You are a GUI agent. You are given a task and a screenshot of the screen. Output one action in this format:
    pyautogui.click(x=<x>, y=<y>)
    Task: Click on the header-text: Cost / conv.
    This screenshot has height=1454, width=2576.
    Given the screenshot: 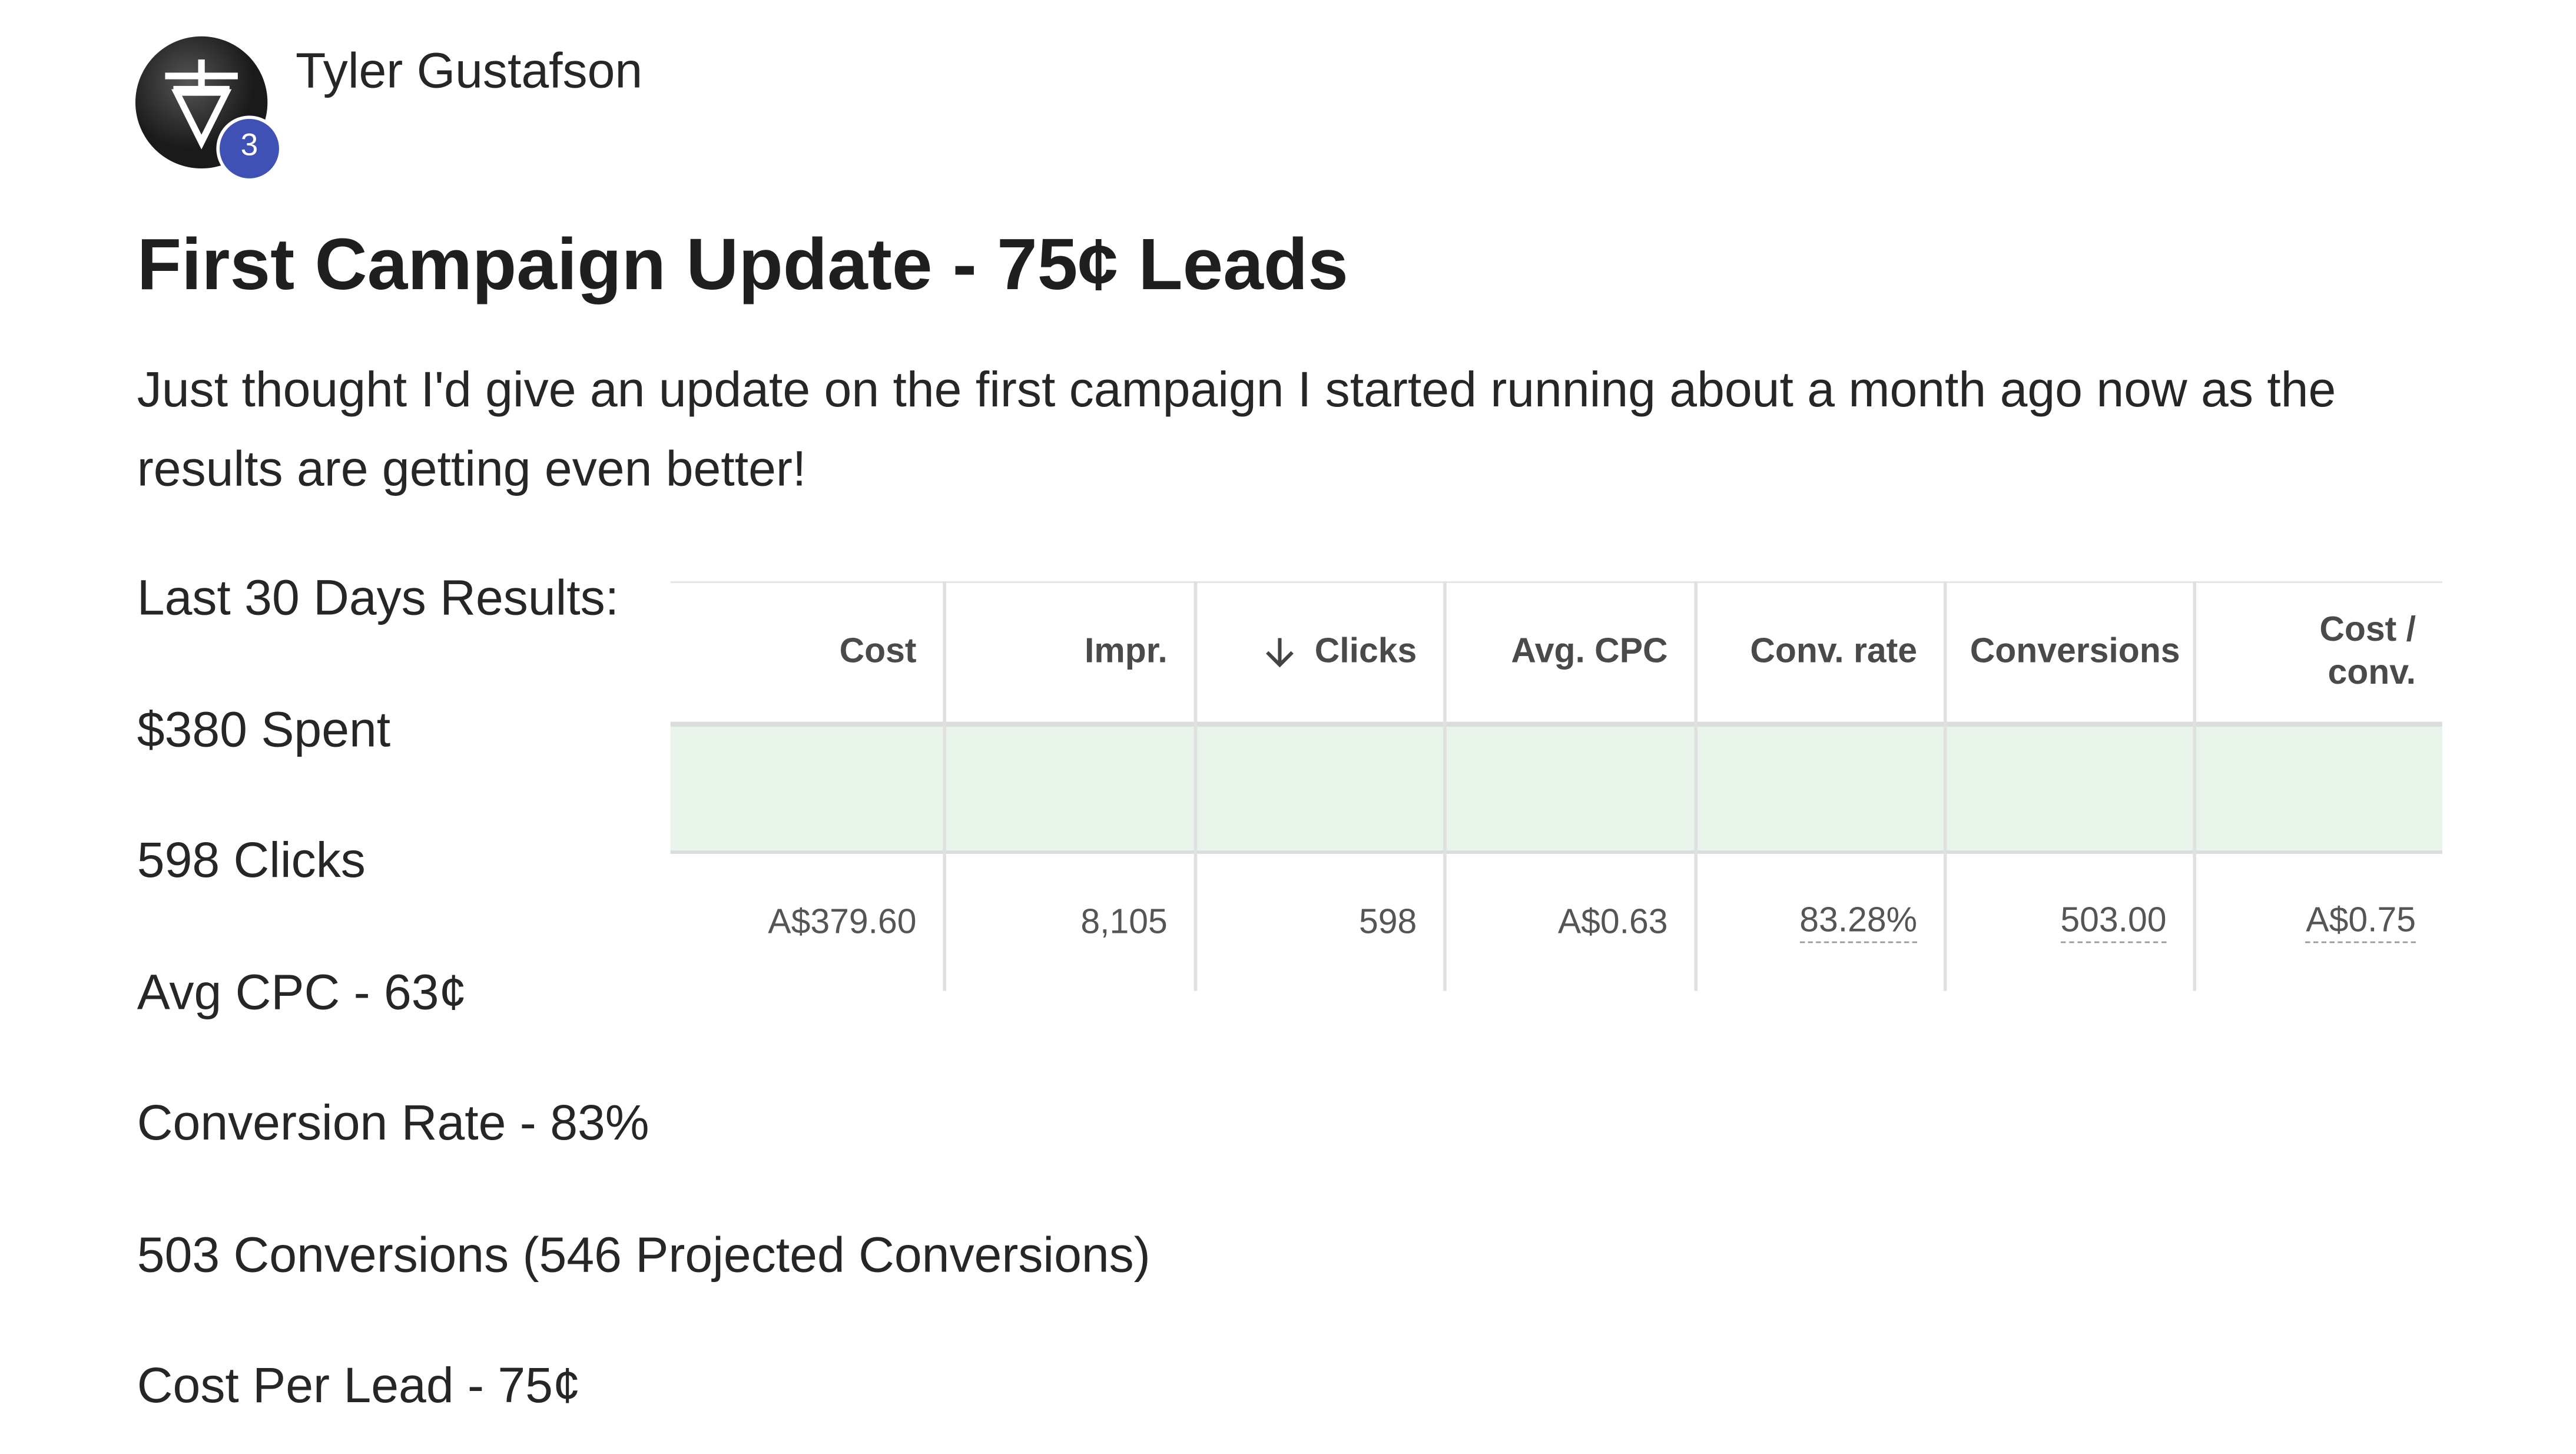 What is the action you would take?
    pyautogui.click(x=2367, y=650)
    